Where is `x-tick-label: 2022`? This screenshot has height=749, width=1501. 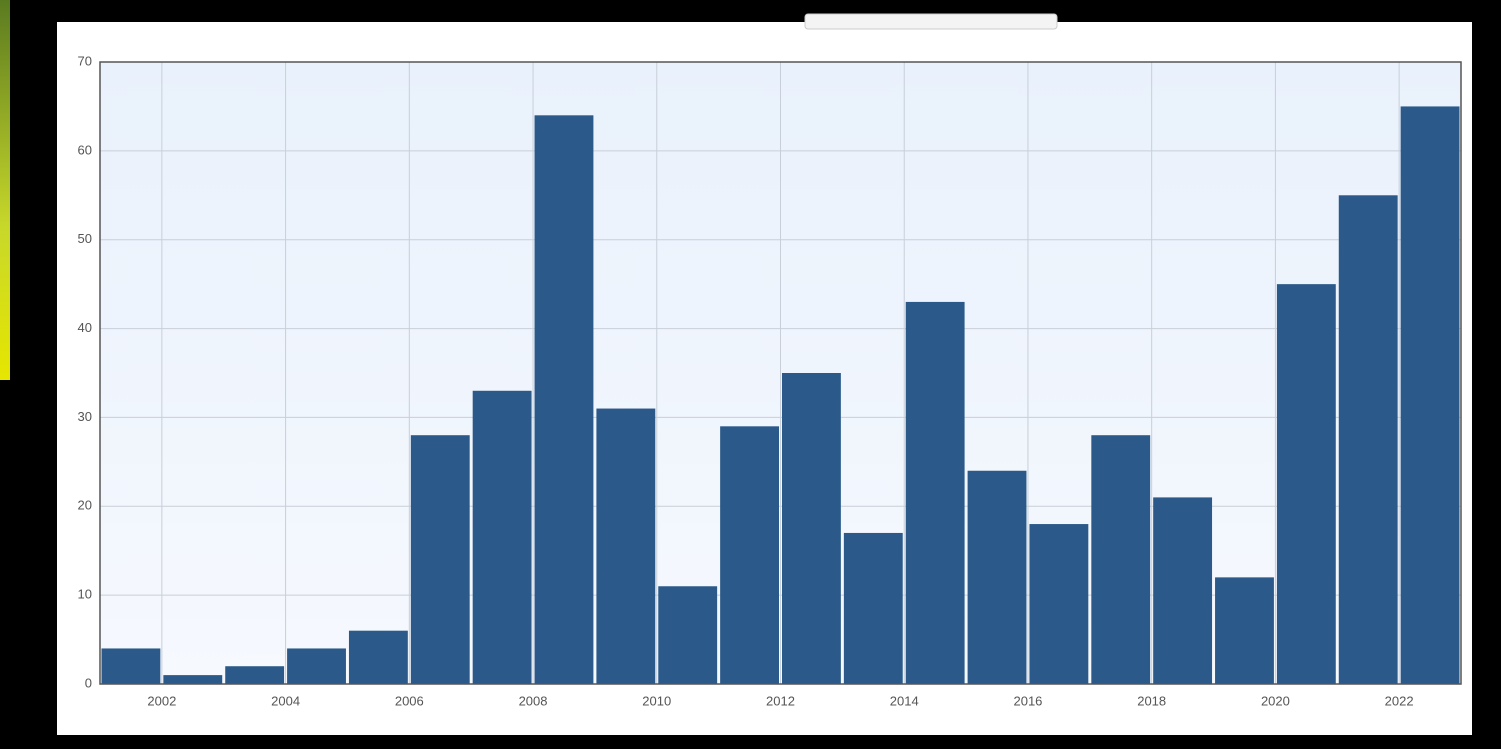 x-tick-label: 2022 is located at coordinates (1399, 700).